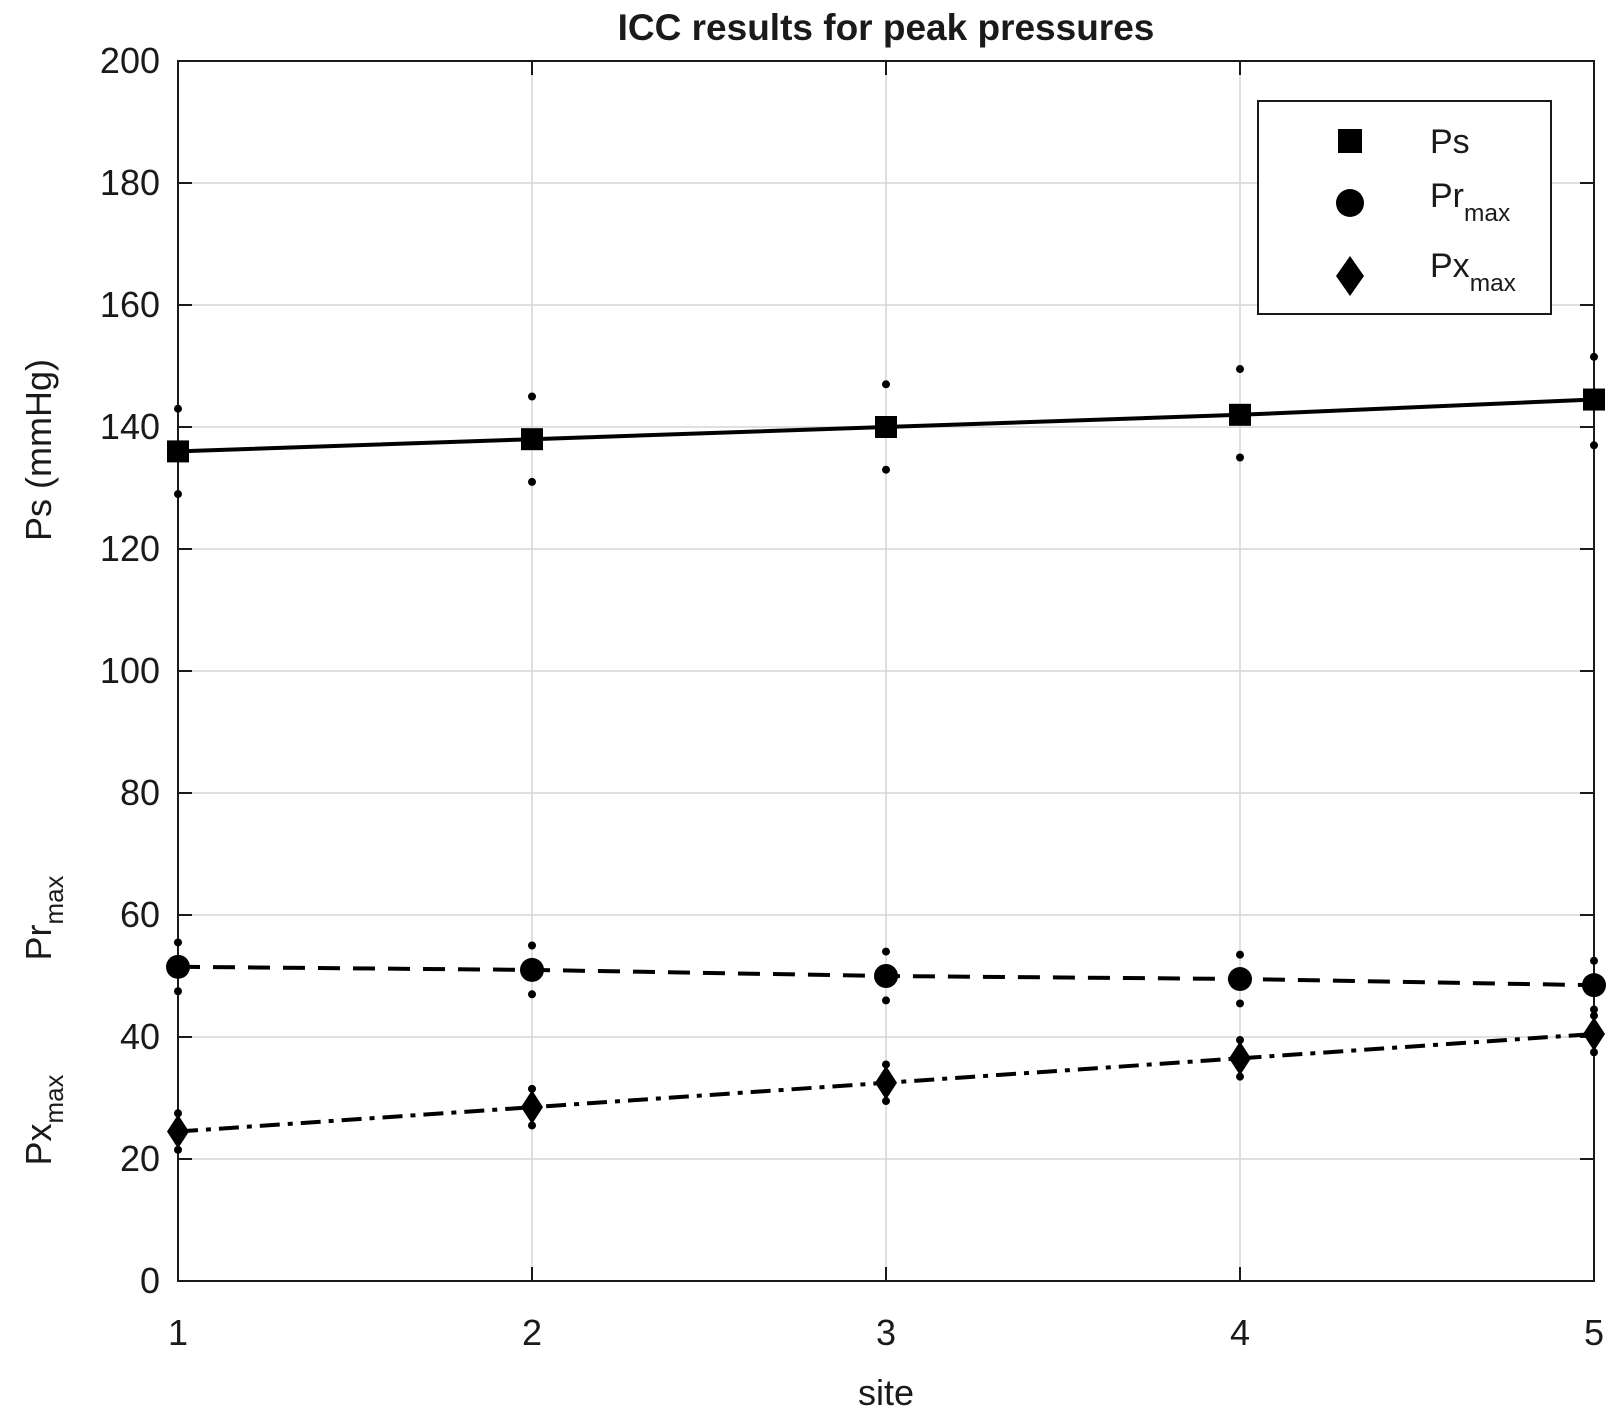  I want to click on x-axis-label: site, so click(886, 1392).